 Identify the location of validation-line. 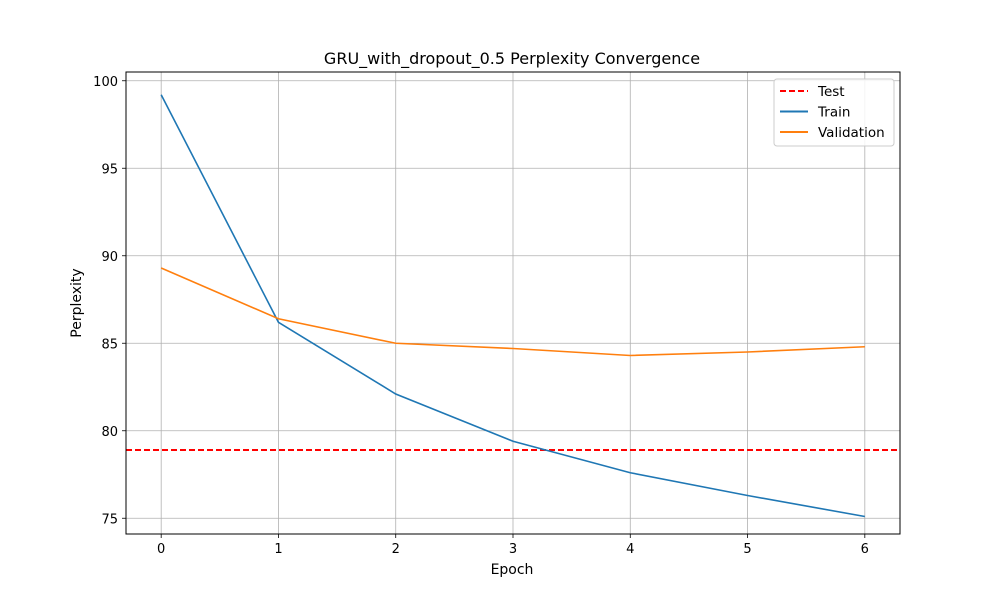
(512, 312).